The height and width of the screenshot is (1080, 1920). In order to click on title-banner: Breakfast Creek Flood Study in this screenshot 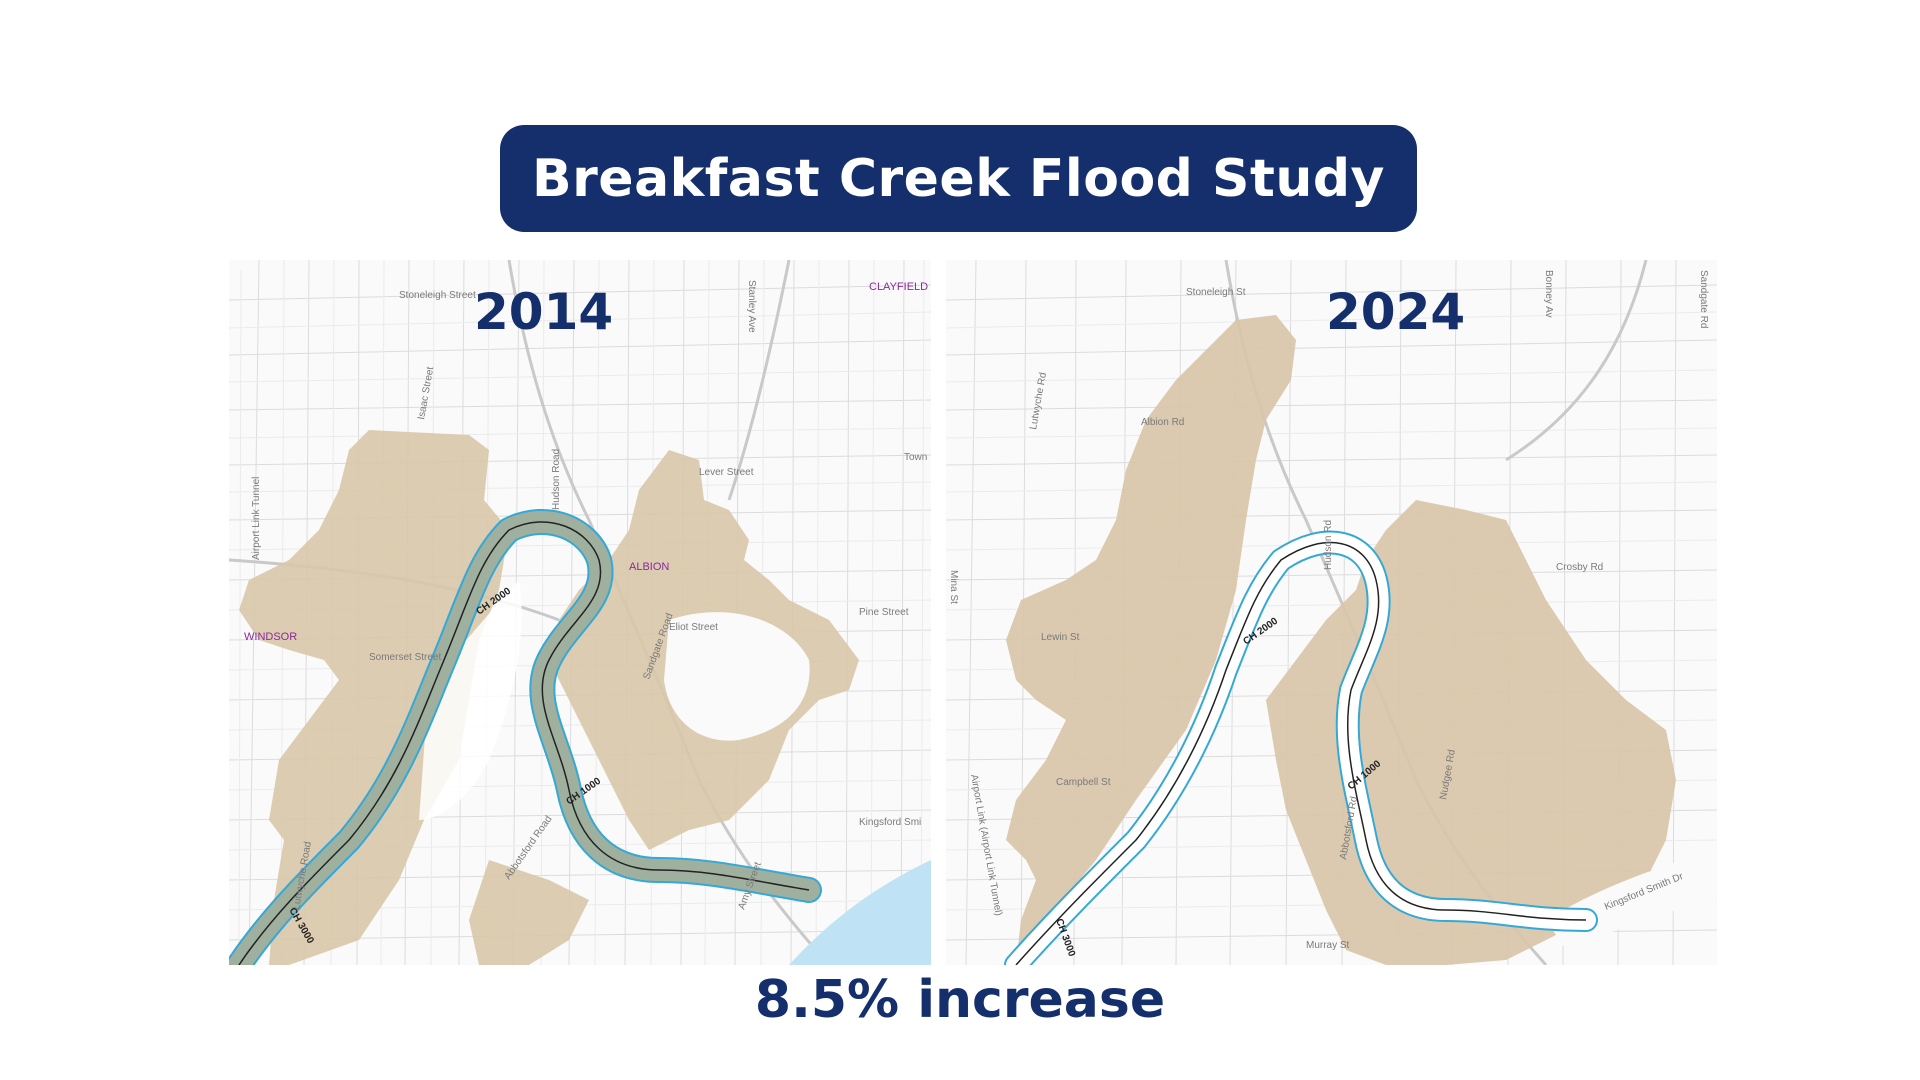, I will do `click(958, 178)`.